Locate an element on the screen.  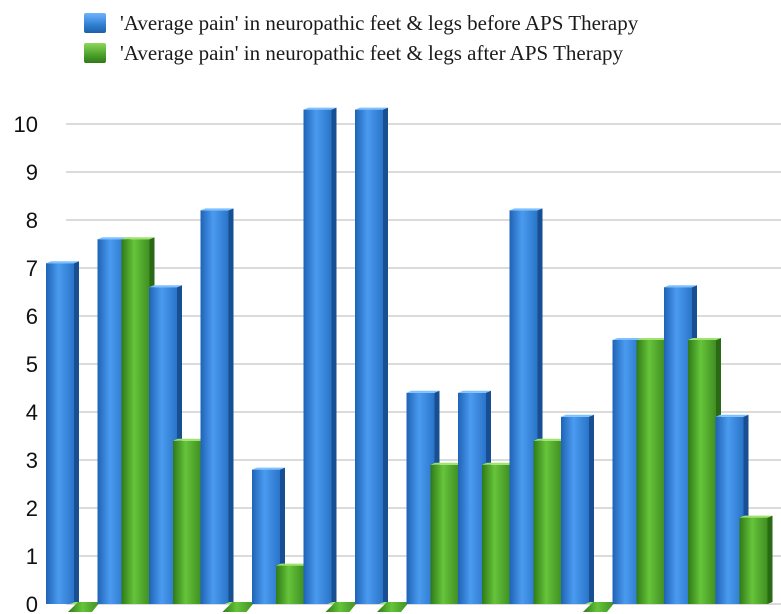
y-tick-label-4: 4 is located at coordinates (32, 412).